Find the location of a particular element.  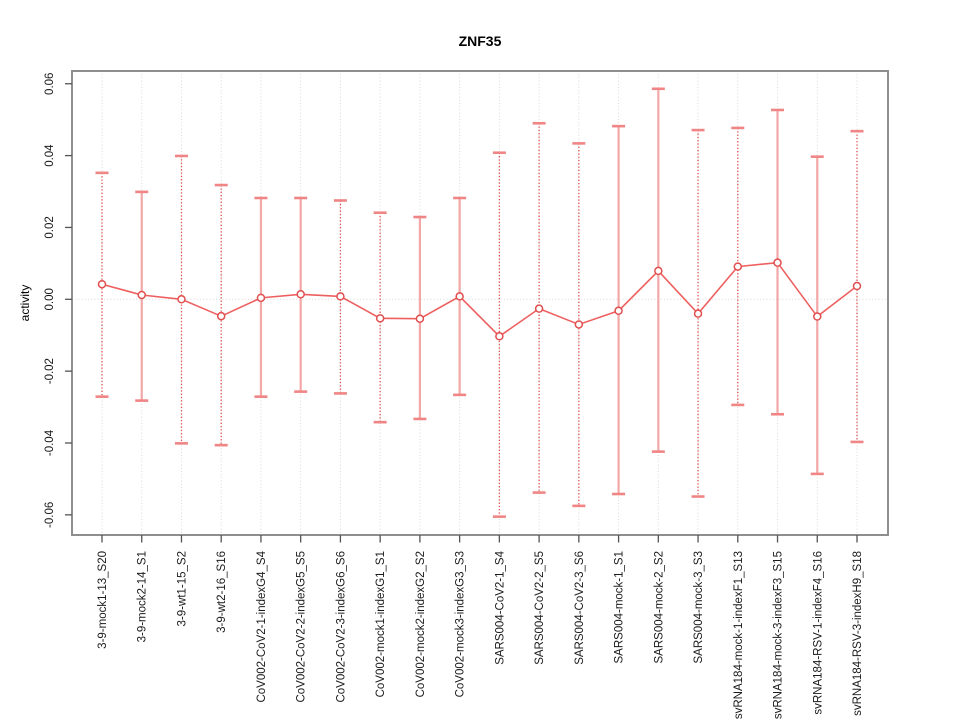

x-tick-label: svRNA184-RSV-3-indexH9_S18 is located at coordinates (858, 633).